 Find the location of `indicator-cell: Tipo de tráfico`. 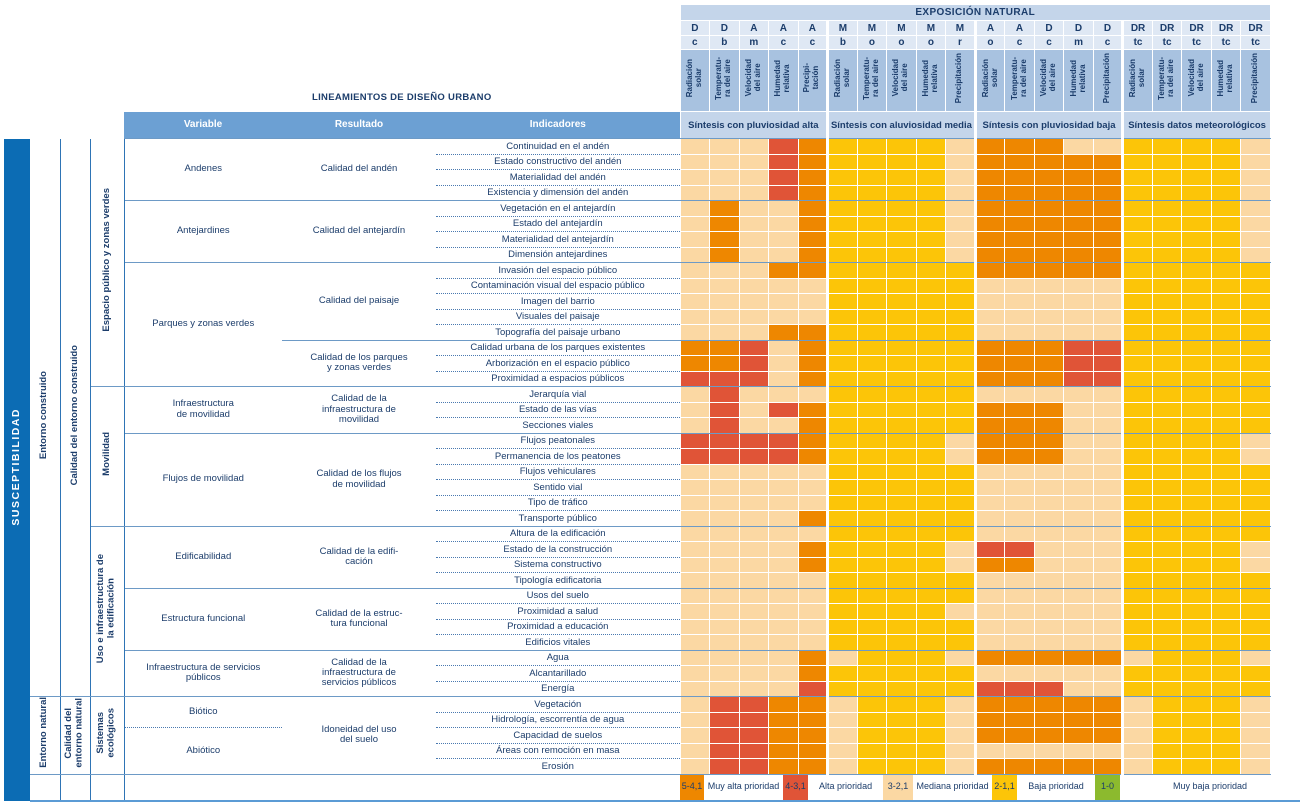

indicator-cell: Tipo de tráfico is located at coordinates (558, 503).